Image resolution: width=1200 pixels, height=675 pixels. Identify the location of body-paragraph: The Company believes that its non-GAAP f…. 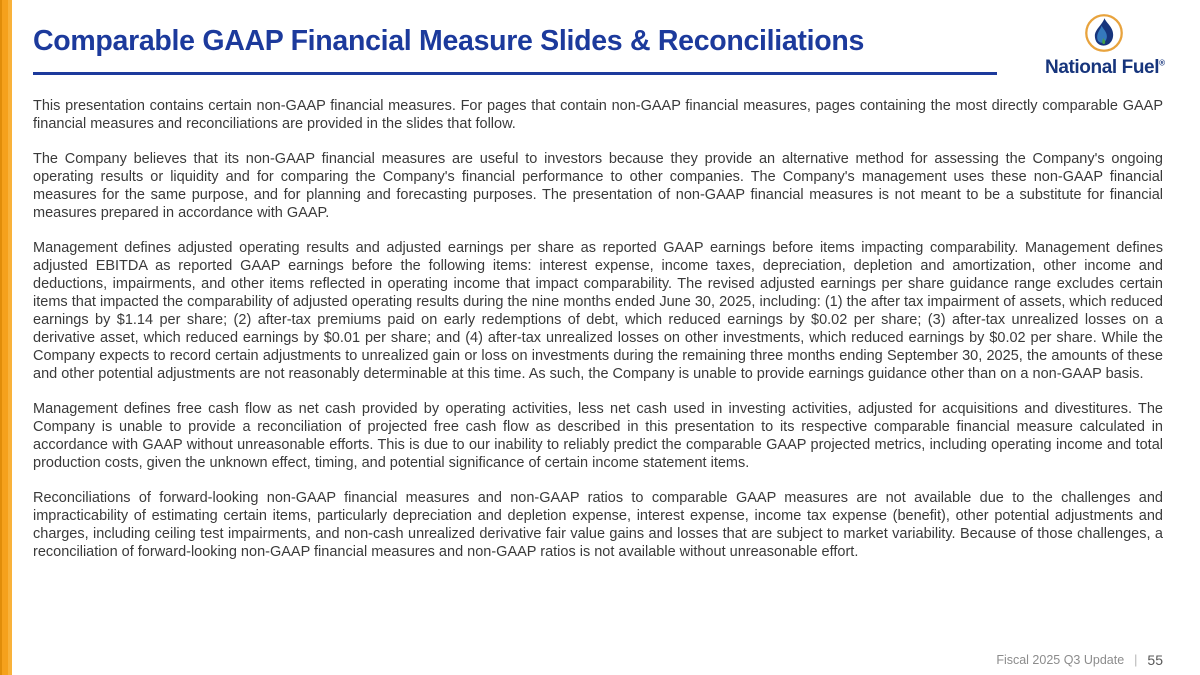
(598, 186).